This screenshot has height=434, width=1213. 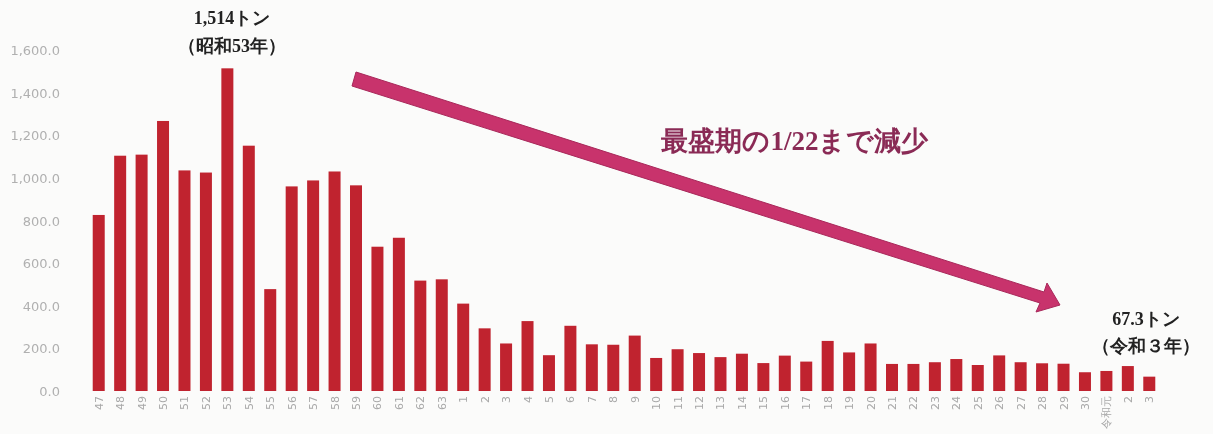 I want to click on x-tick-label: 52, so click(x=206, y=403).